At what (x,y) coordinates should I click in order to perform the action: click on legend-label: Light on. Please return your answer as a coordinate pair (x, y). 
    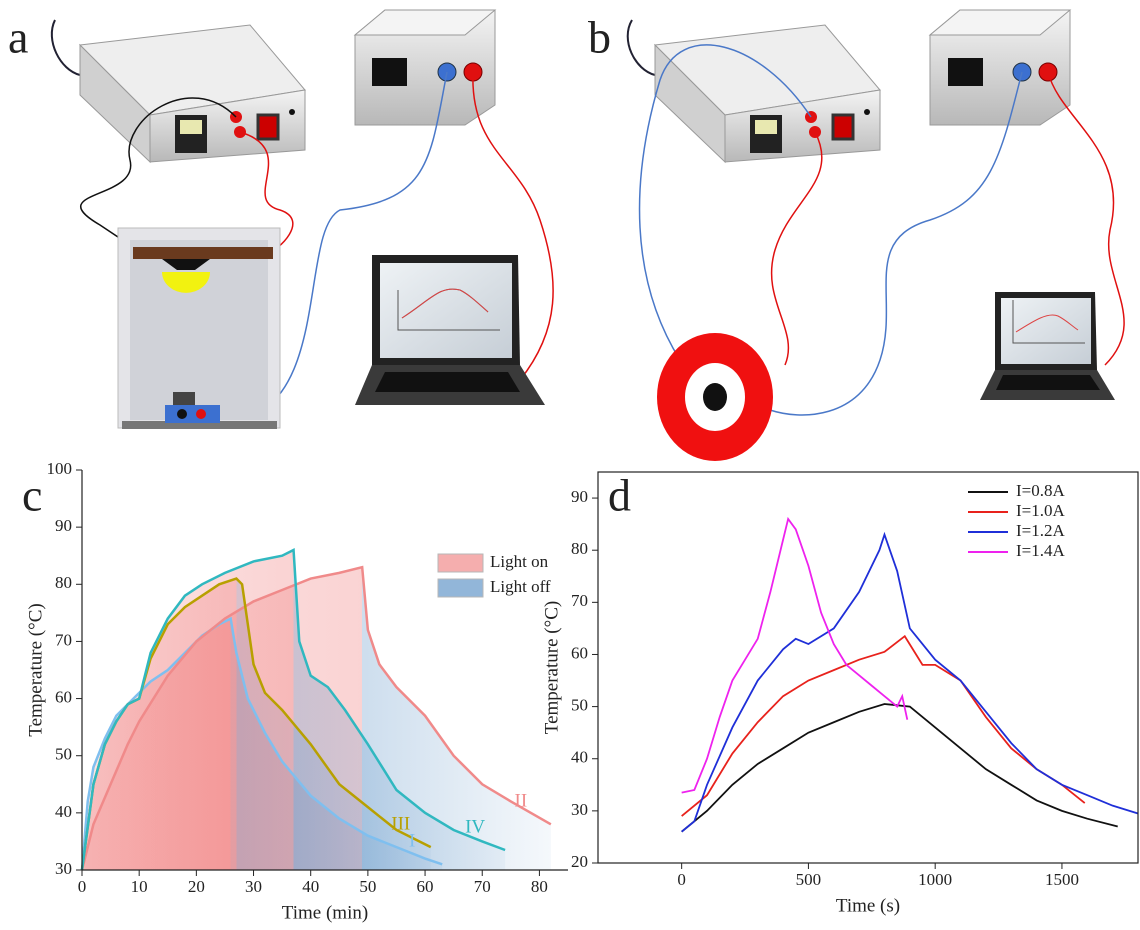
    Looking at the image, I should click on (519, 561).